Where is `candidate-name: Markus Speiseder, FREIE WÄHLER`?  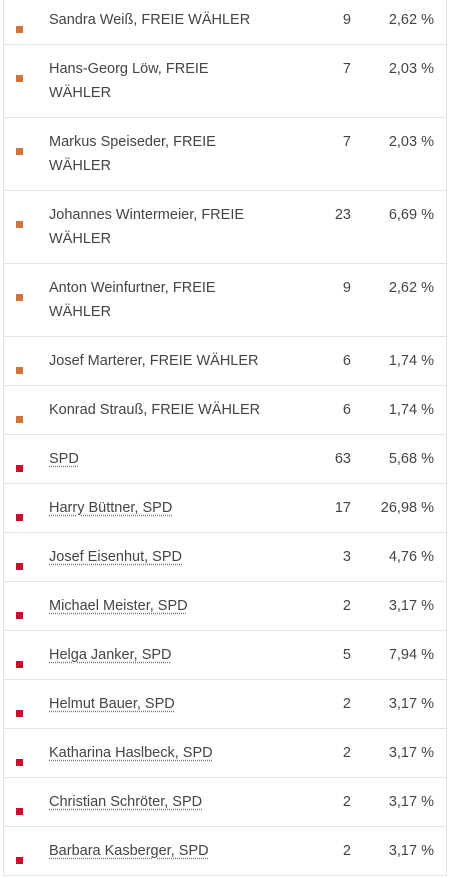 candidate-name: Markus Speiseder, FREIE WÄHLER is located at coordinates (132, 154).